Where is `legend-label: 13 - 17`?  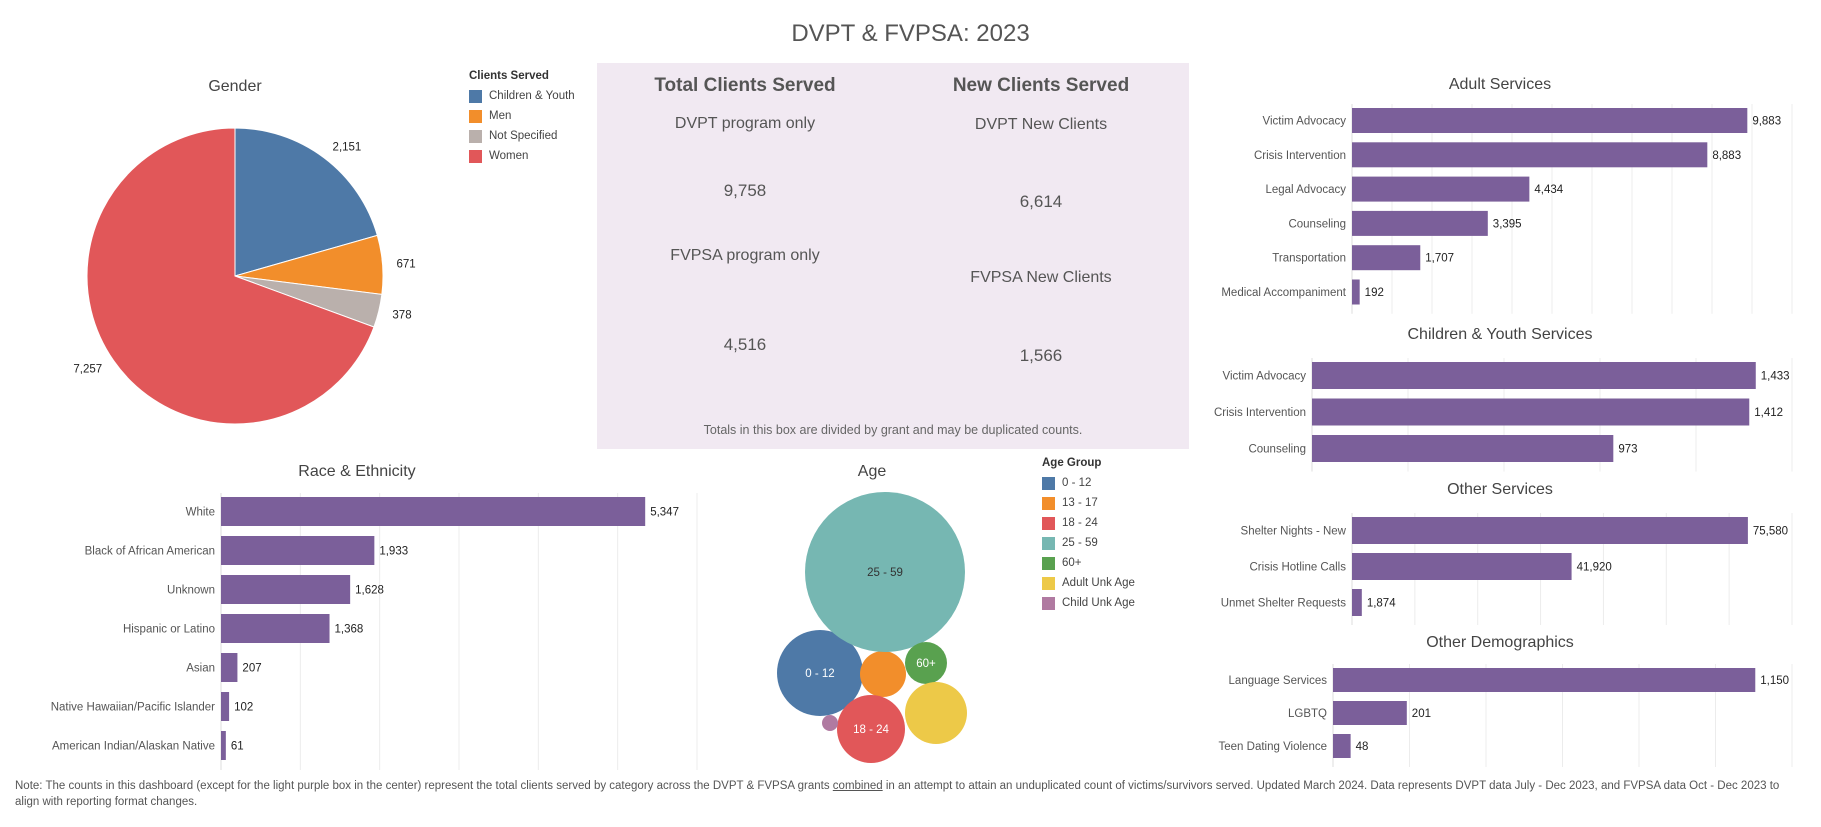
legend-label: 13 - 17 is located at coordinates (1080, 503).